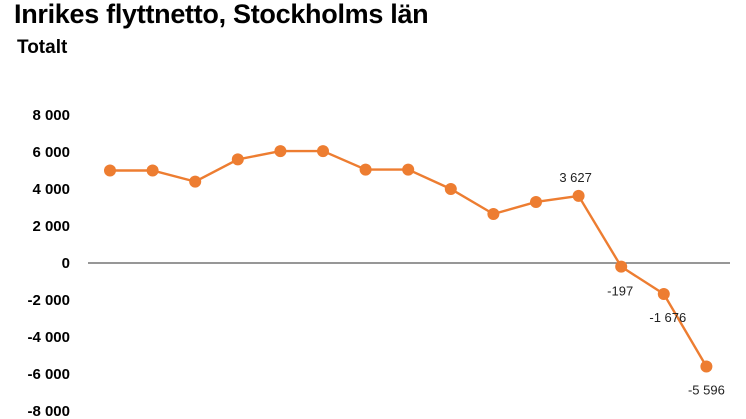 The width and height of the screenshot is (746, 419). What do you see at coordinates (221, 14) in the screenshot?
I see `chart-title: Inrikes flyttnetto, Stockholms län` at bounding box center [221, 14].